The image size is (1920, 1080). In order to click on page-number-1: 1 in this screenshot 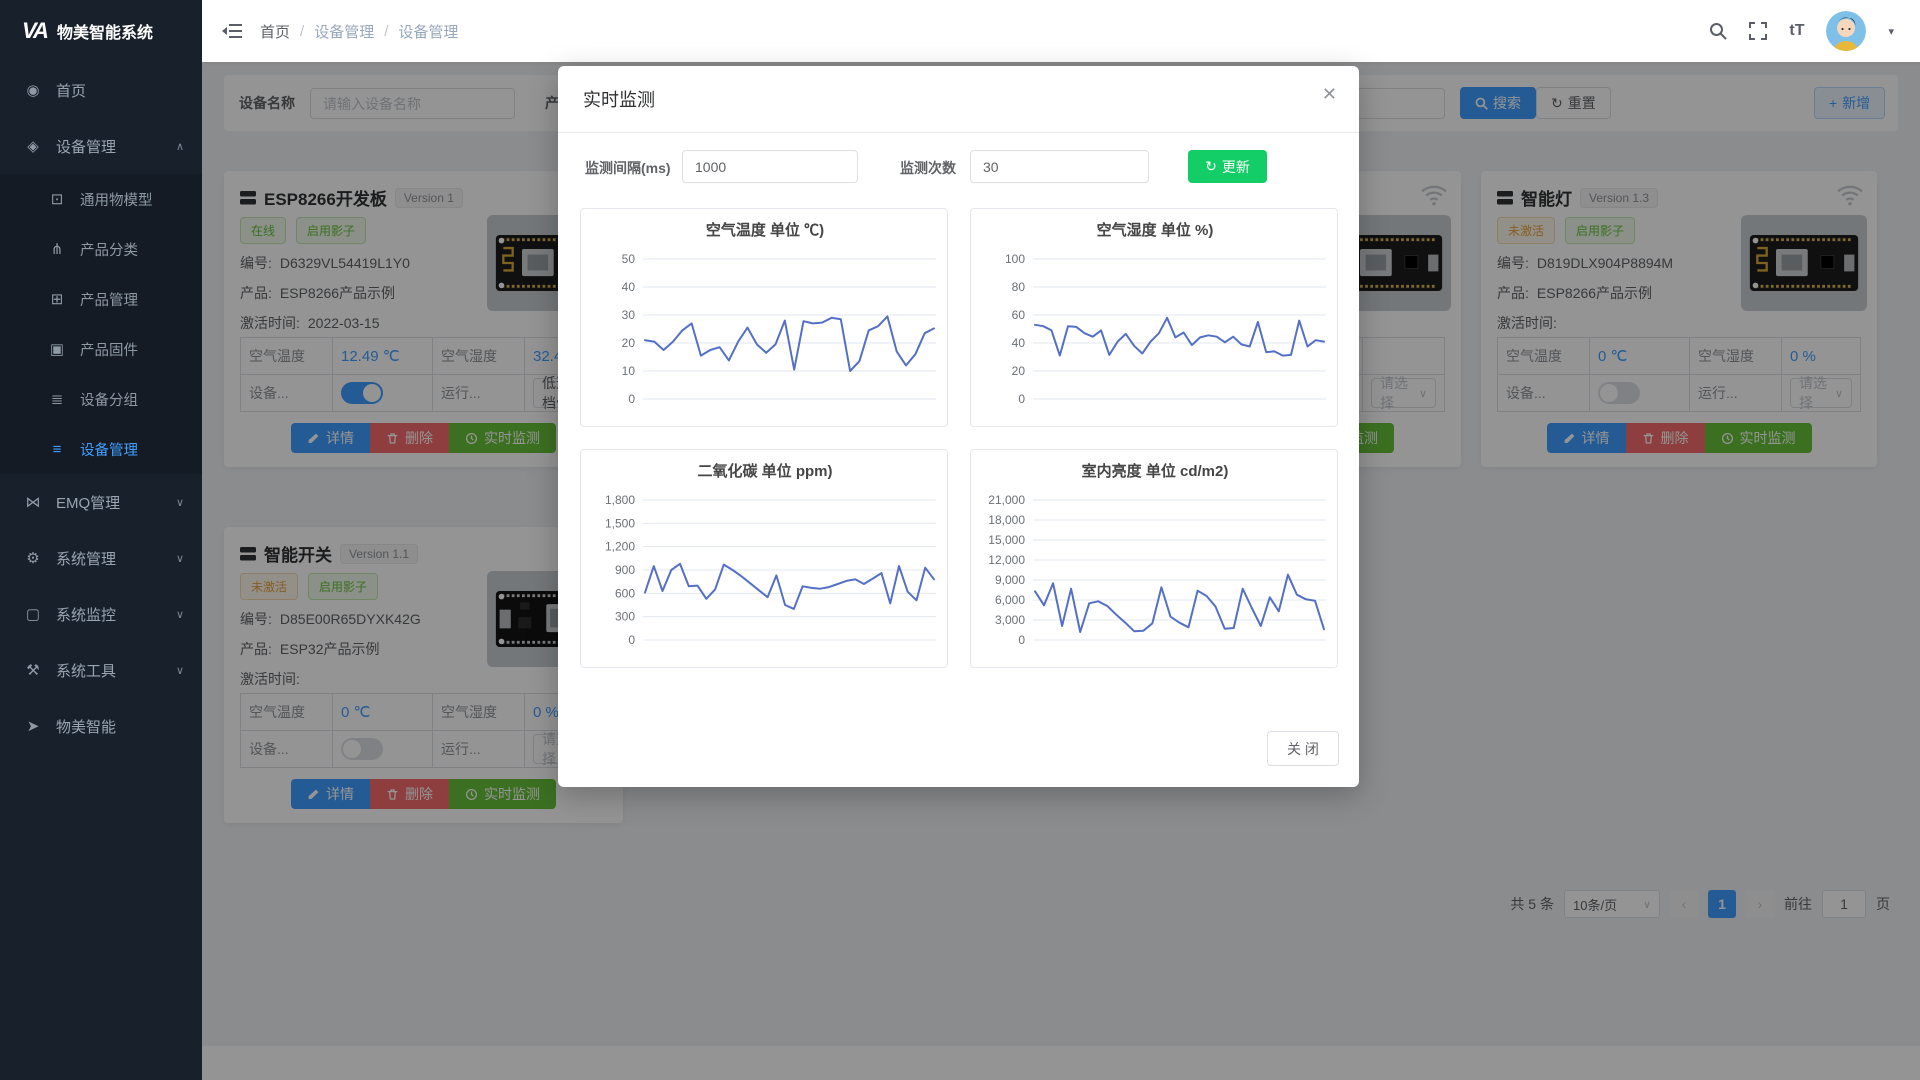, I will do `click(1722, 904)`.